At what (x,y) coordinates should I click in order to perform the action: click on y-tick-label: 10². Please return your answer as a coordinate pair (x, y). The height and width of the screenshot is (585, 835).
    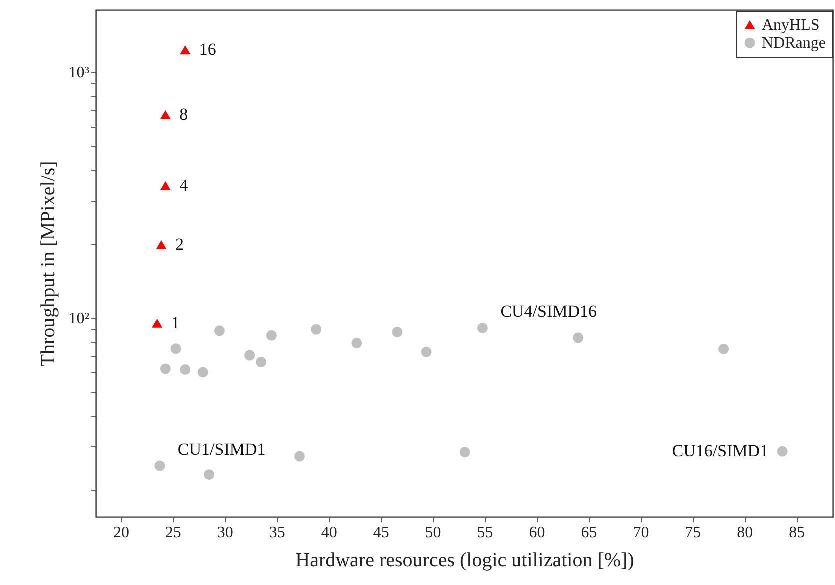
    Looking at the image, I should click on (79, 319).